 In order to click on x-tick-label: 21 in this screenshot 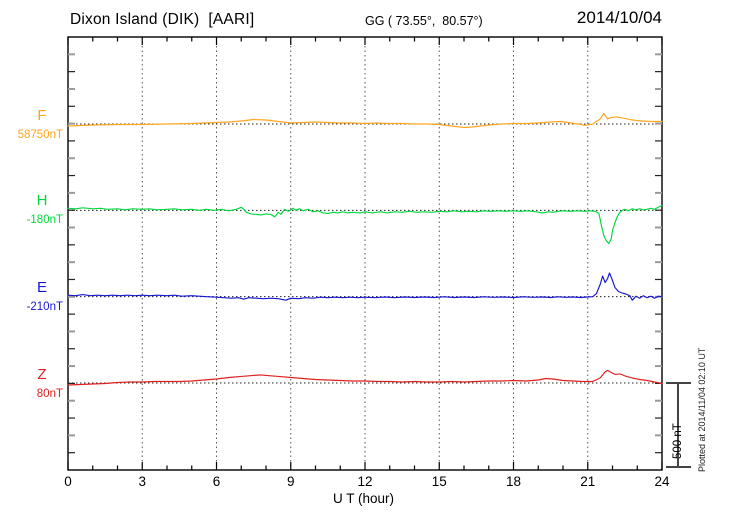, I will do `click(588, 481)`.